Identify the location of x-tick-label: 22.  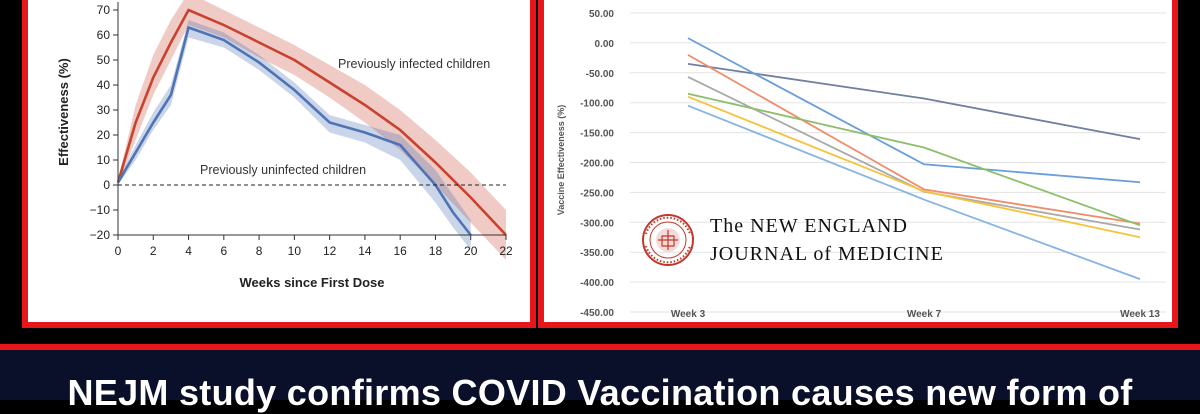
(506, 251).